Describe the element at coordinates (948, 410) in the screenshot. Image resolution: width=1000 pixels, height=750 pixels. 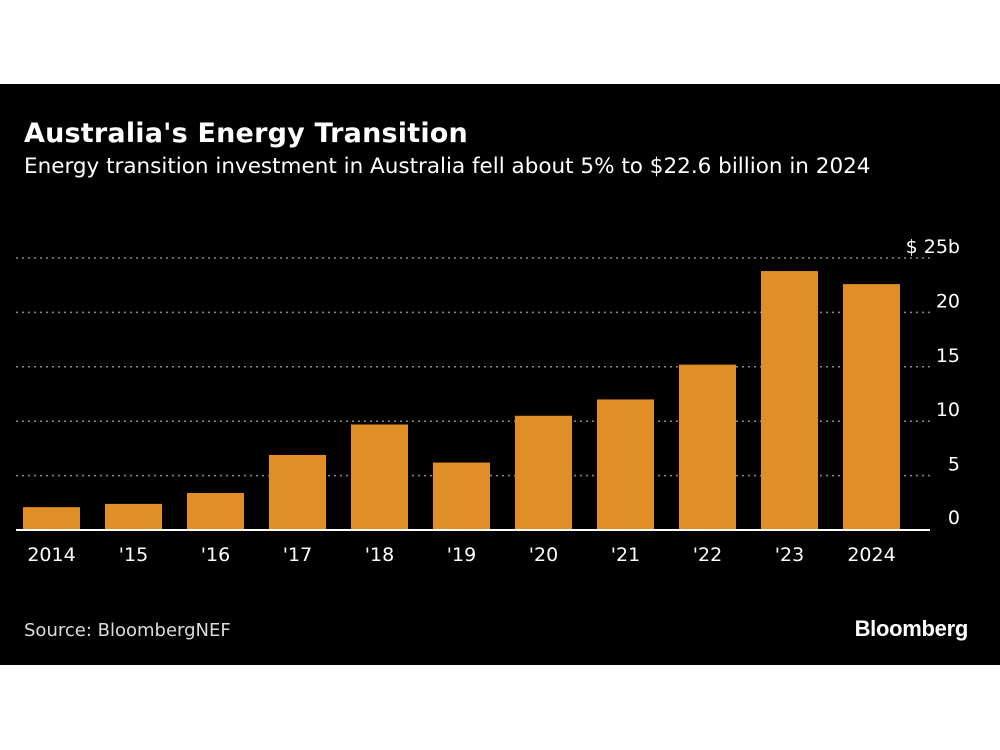
I see `y-tick-label-10: 10` at that location.